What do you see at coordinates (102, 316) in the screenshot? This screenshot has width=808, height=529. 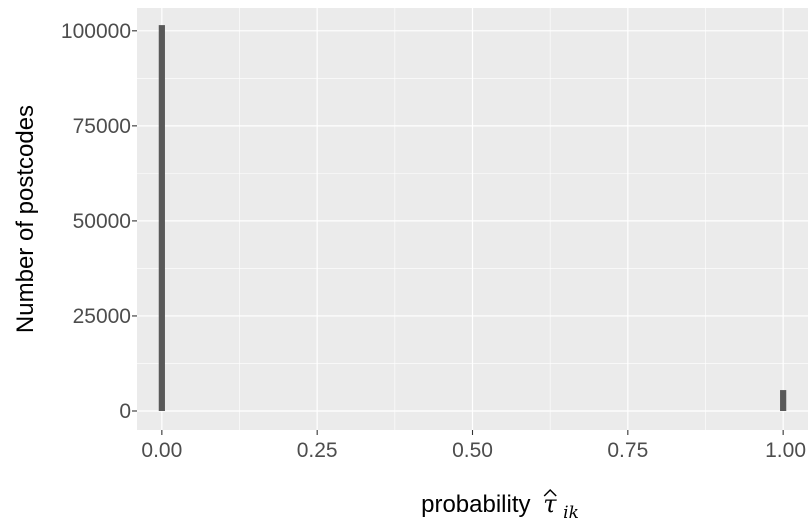 I see `y-tick-label: 25000` at bounding box center [102, 316].